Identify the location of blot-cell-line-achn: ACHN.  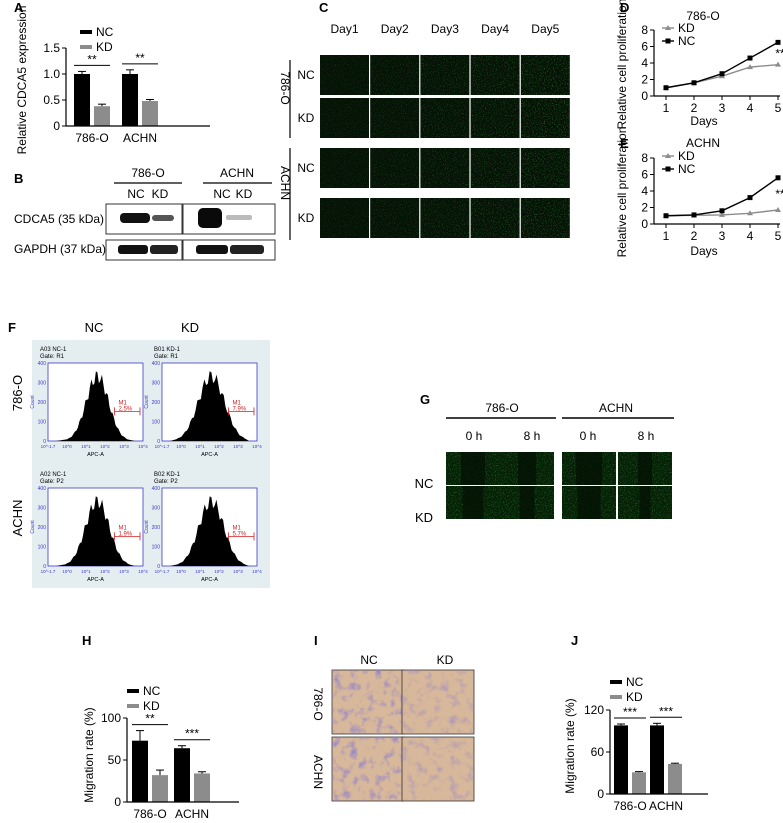
(237, 173).